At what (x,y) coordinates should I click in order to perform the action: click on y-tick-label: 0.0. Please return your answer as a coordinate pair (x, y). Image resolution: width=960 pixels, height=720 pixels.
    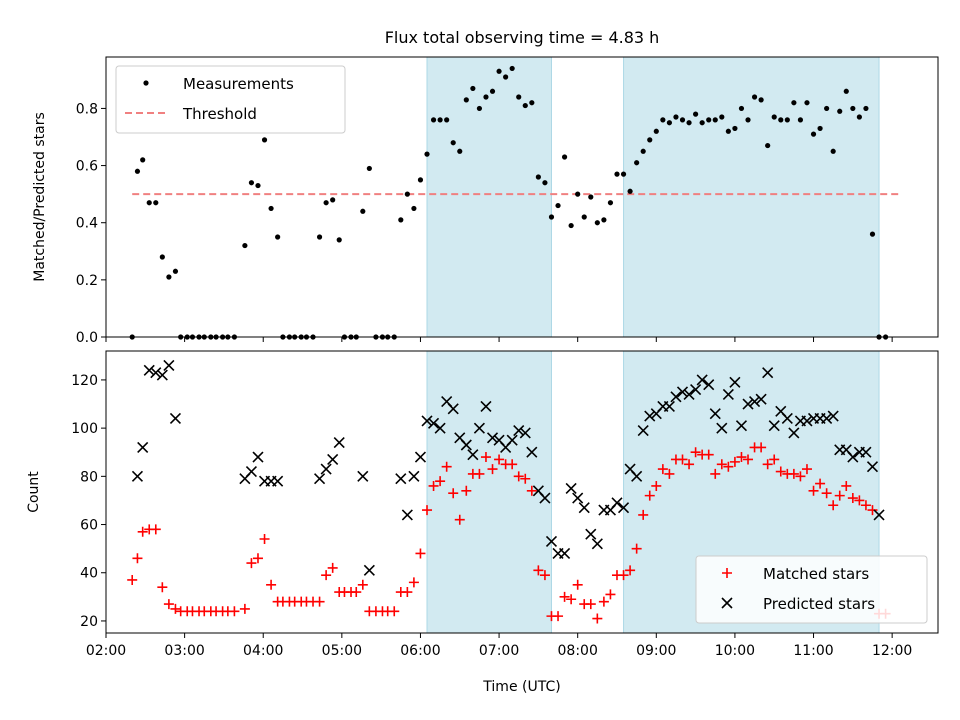
    Looking at the image, I should click on (87, 338).